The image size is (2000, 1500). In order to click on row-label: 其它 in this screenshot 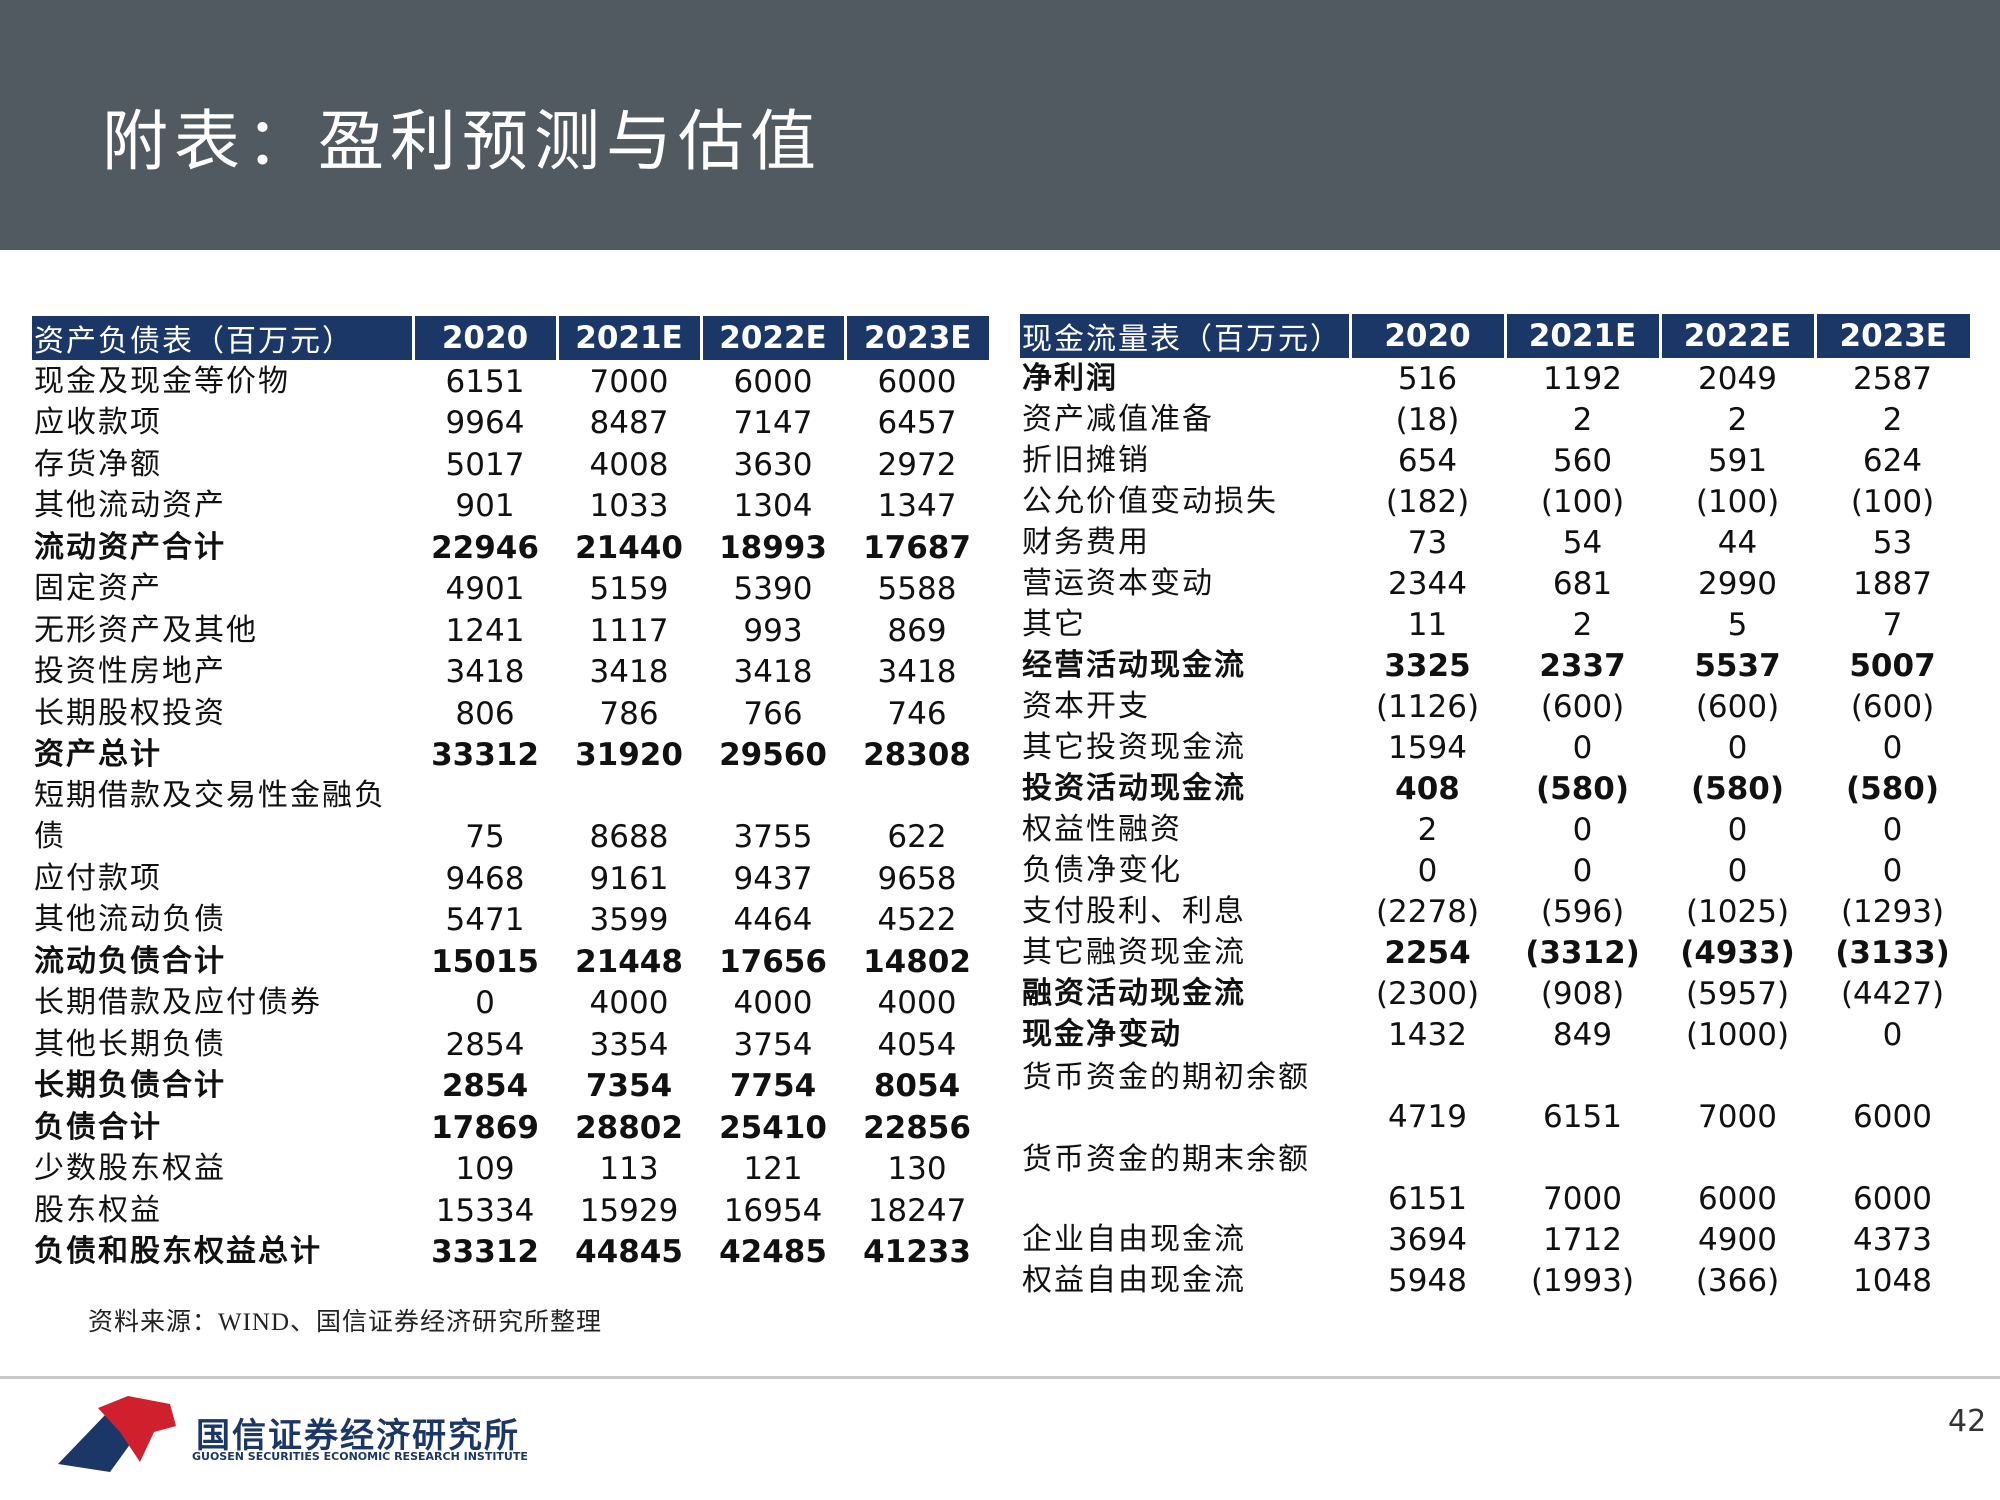, I will do `click(1054, 624)`.